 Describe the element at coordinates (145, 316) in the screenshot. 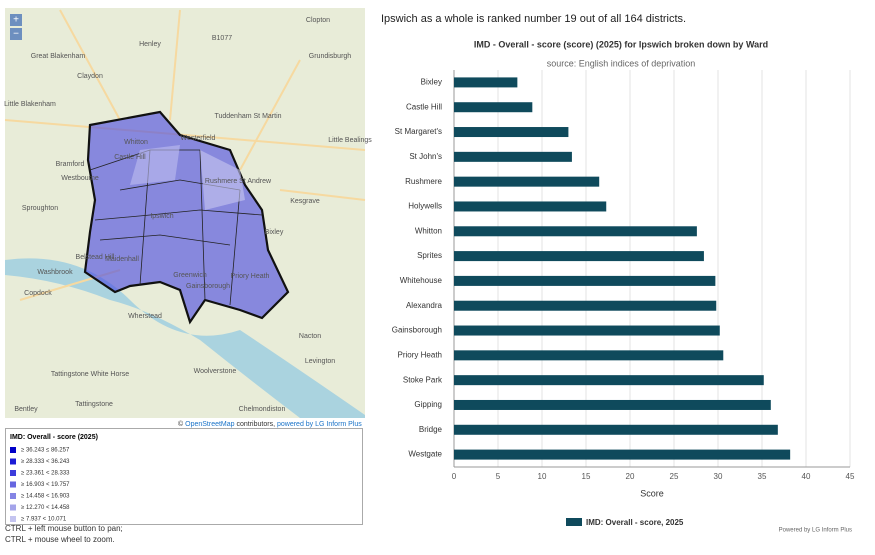

I see `place-label: Wherstead` at that location.